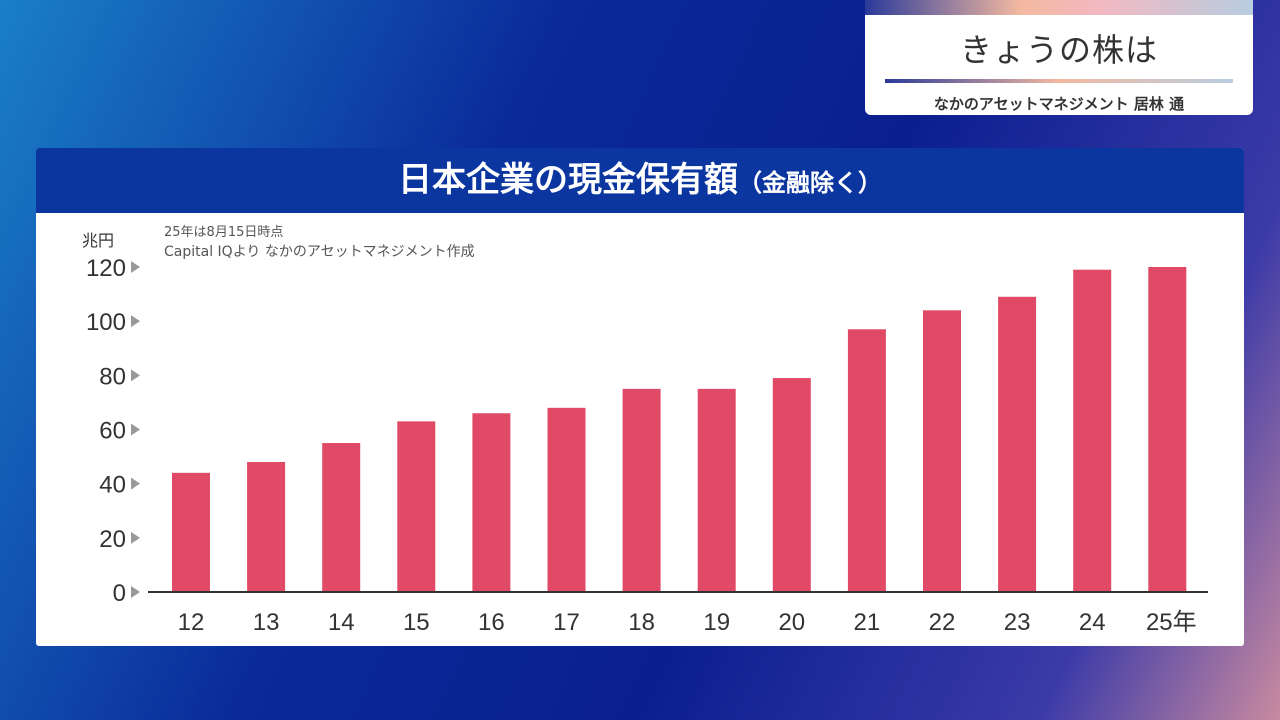 The image size is (1280, 720). What do you see at coordinates (106, 322) in the screenshot?
I see `y-tick-label: 100` at bounding box center [106, 322].